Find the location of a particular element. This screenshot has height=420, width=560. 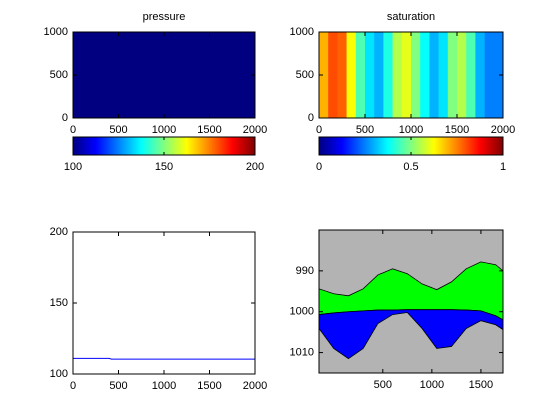

chart-title: pressure is located at coordinates (164, 17).